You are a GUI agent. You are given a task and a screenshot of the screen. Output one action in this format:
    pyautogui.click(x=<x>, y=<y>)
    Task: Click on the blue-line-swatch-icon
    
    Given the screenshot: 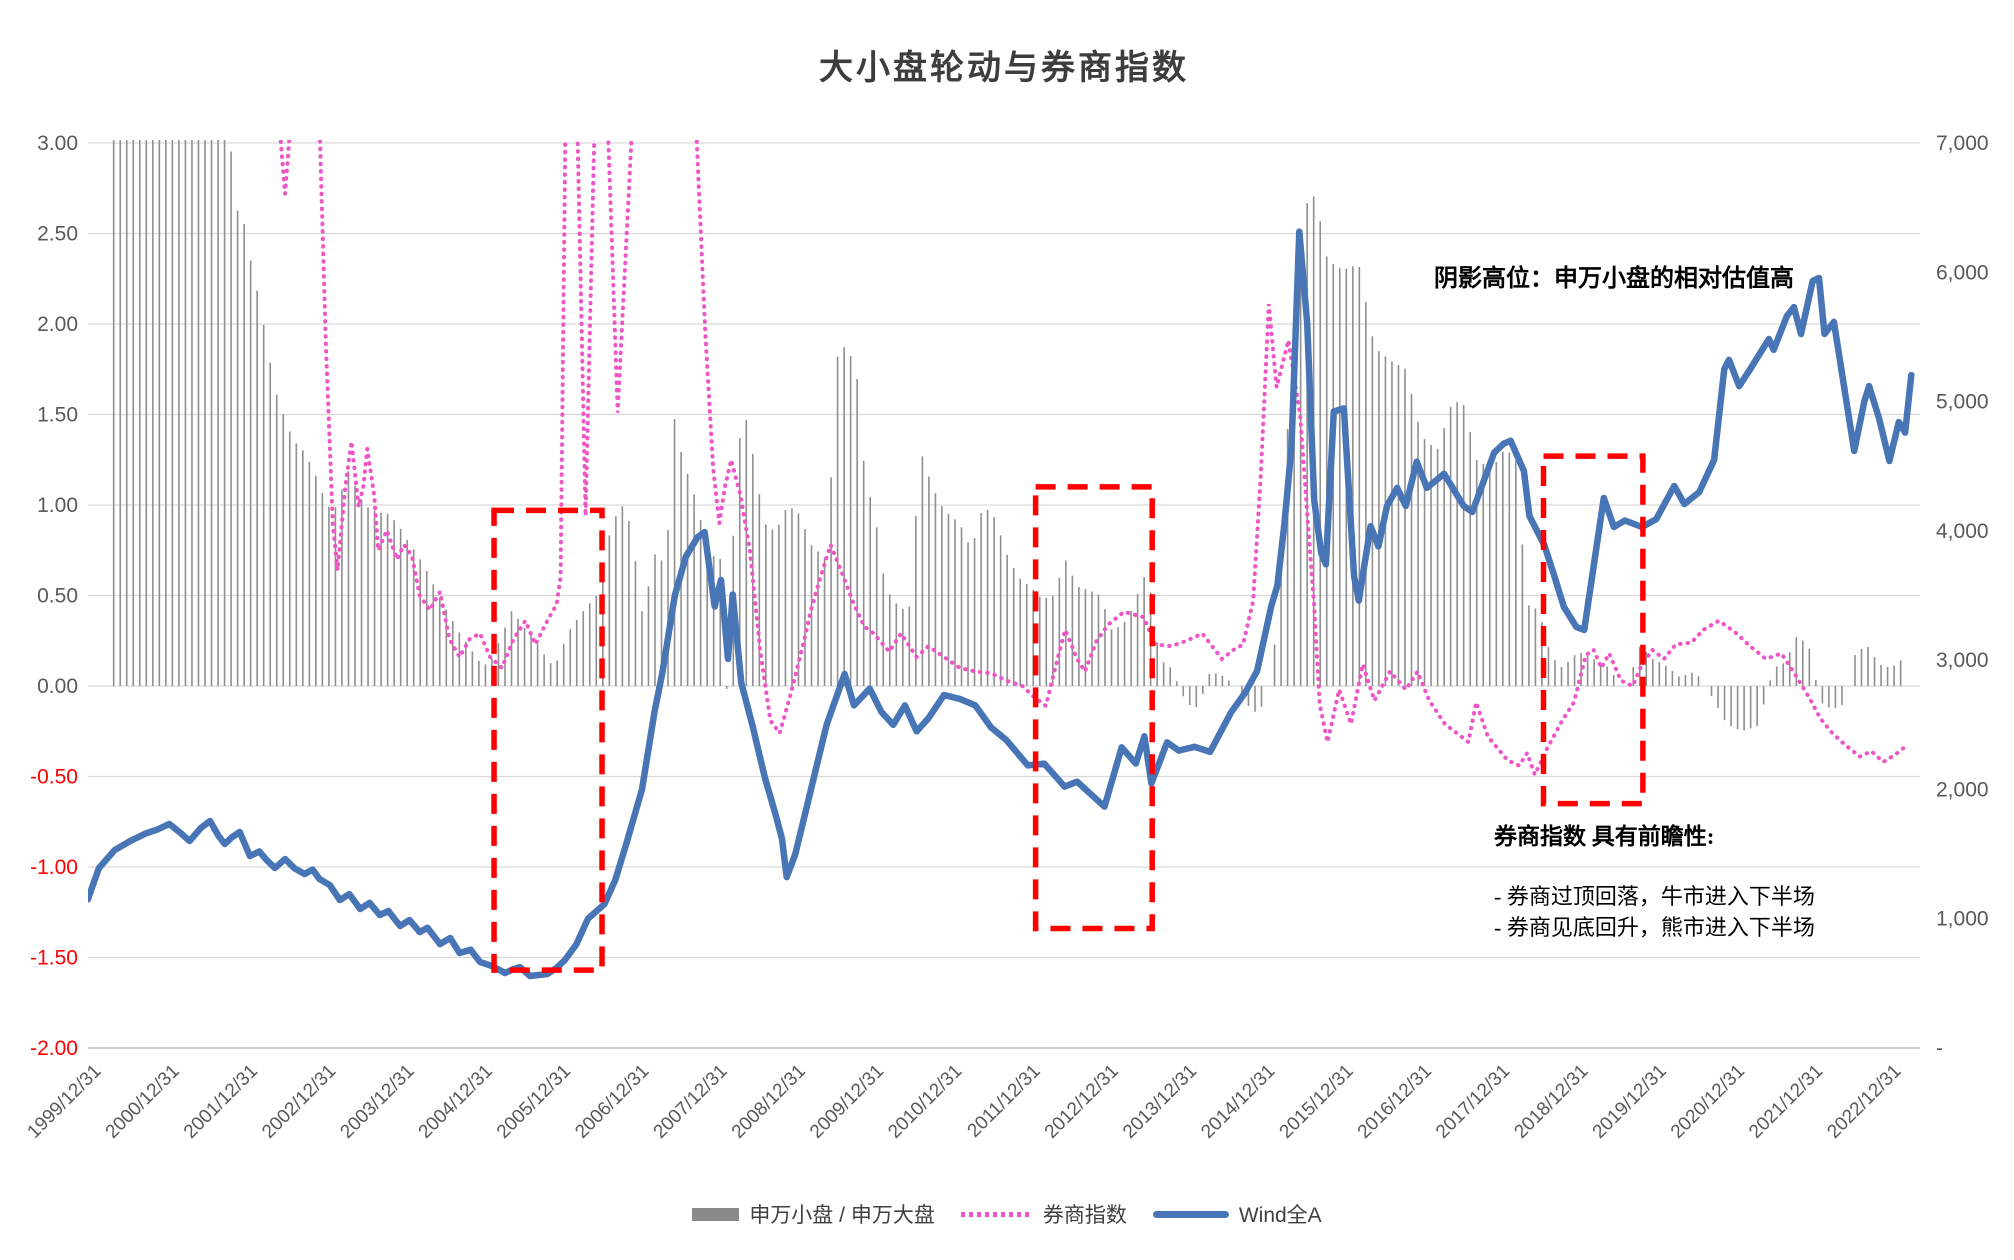 What is the action you would take?
    pyautogui.click(x=1190, y=1214)
    